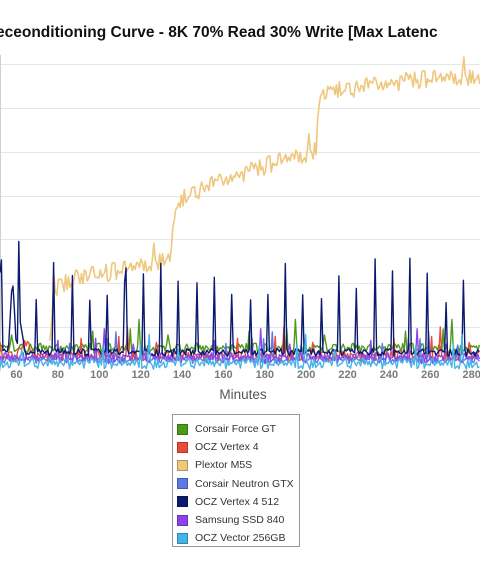  I want to click on legend-label: Corsair Force GT, so click(236, 429).